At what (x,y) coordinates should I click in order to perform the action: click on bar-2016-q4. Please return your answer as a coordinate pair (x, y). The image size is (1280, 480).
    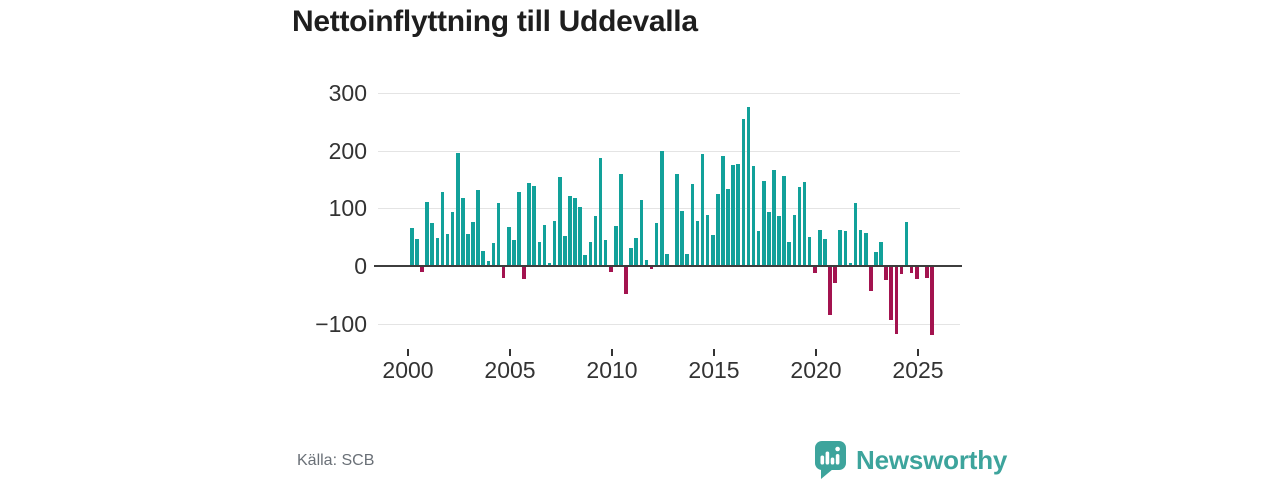
    Looking at the image, I should click on (753, 216).